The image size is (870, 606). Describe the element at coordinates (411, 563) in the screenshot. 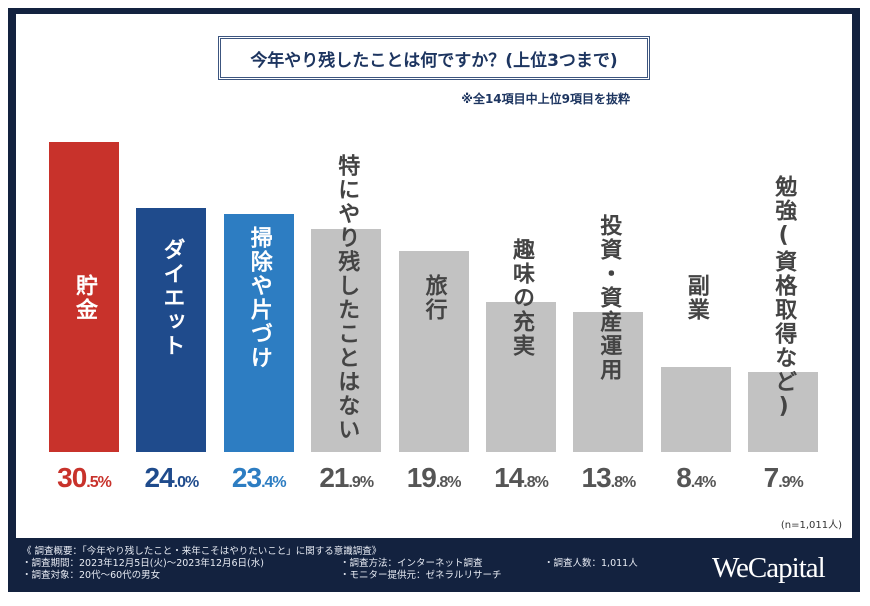

I see `survey-method: ・調査方法：インターネット調査` at that location.